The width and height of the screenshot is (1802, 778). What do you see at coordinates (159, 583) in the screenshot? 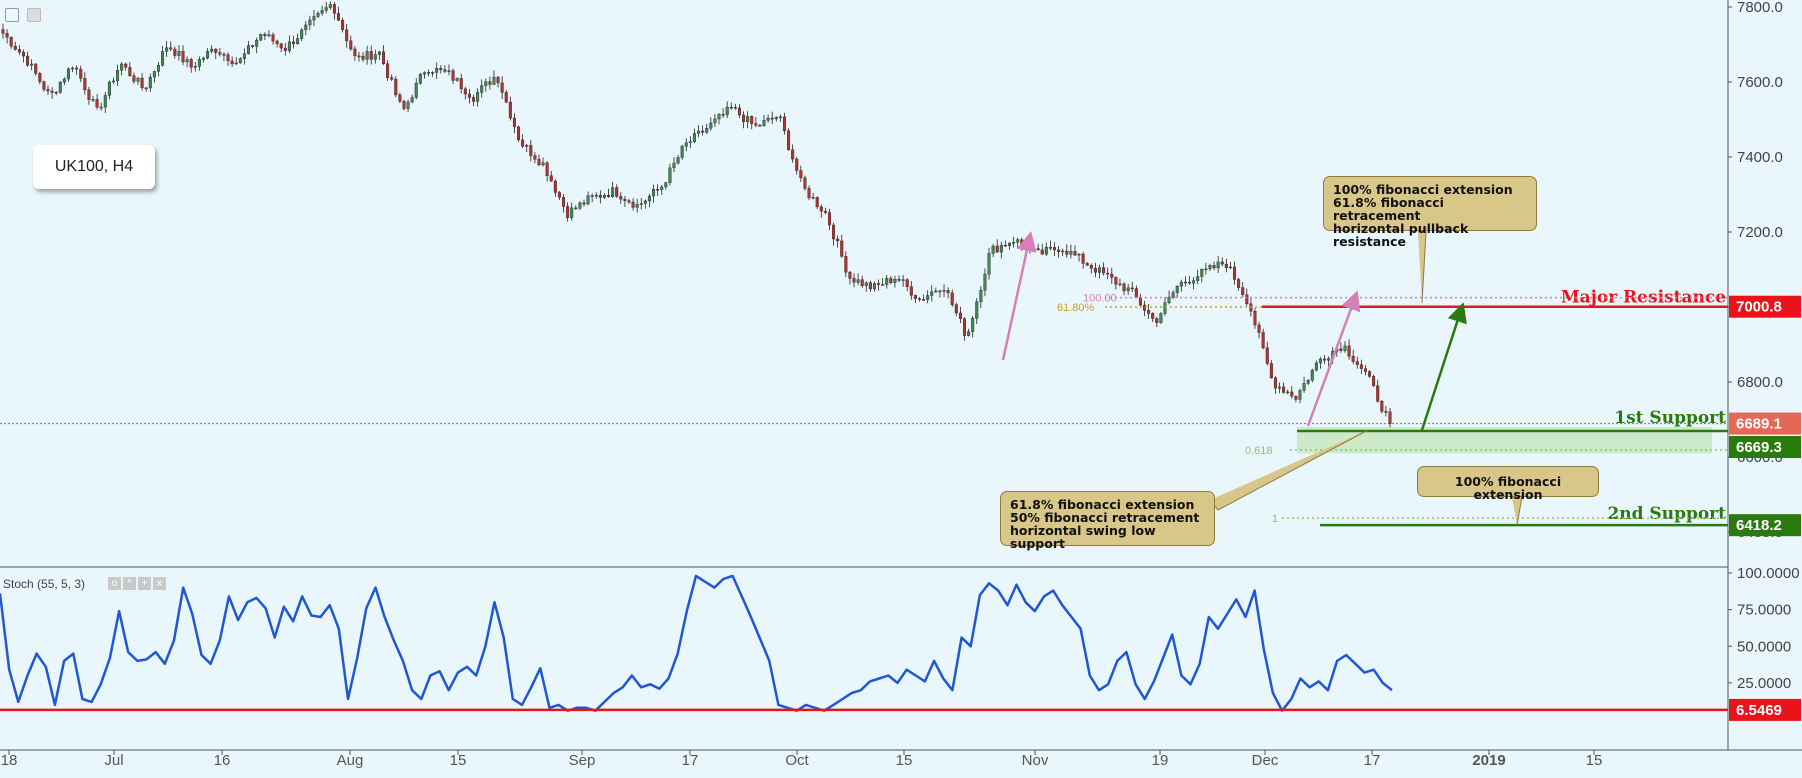
I see `close-icon: x` at bounding box center [159, 583].